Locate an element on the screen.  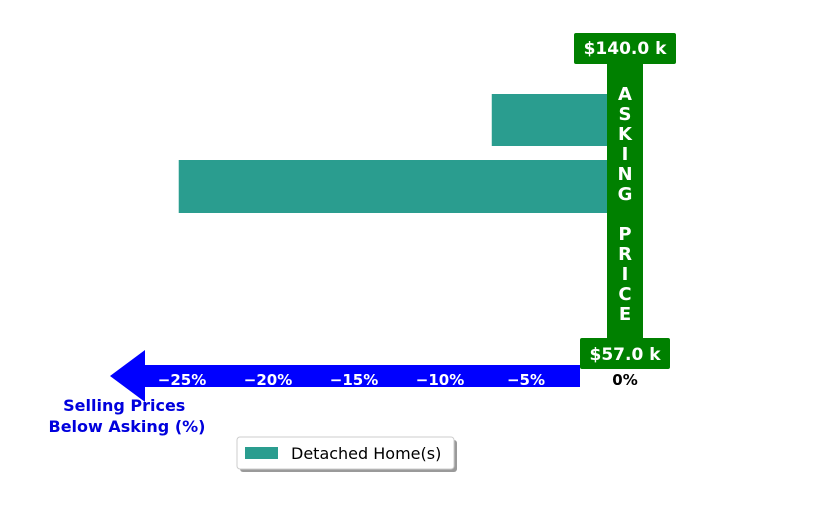
asking-price-bar is located at coordinates (625, 203).